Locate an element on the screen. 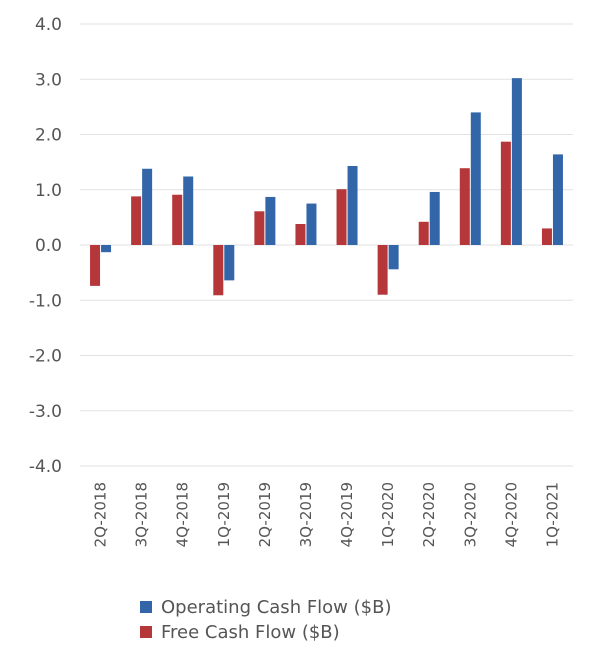  x-tick-label: 4Q-2019 is located at coordinates (347, 514).